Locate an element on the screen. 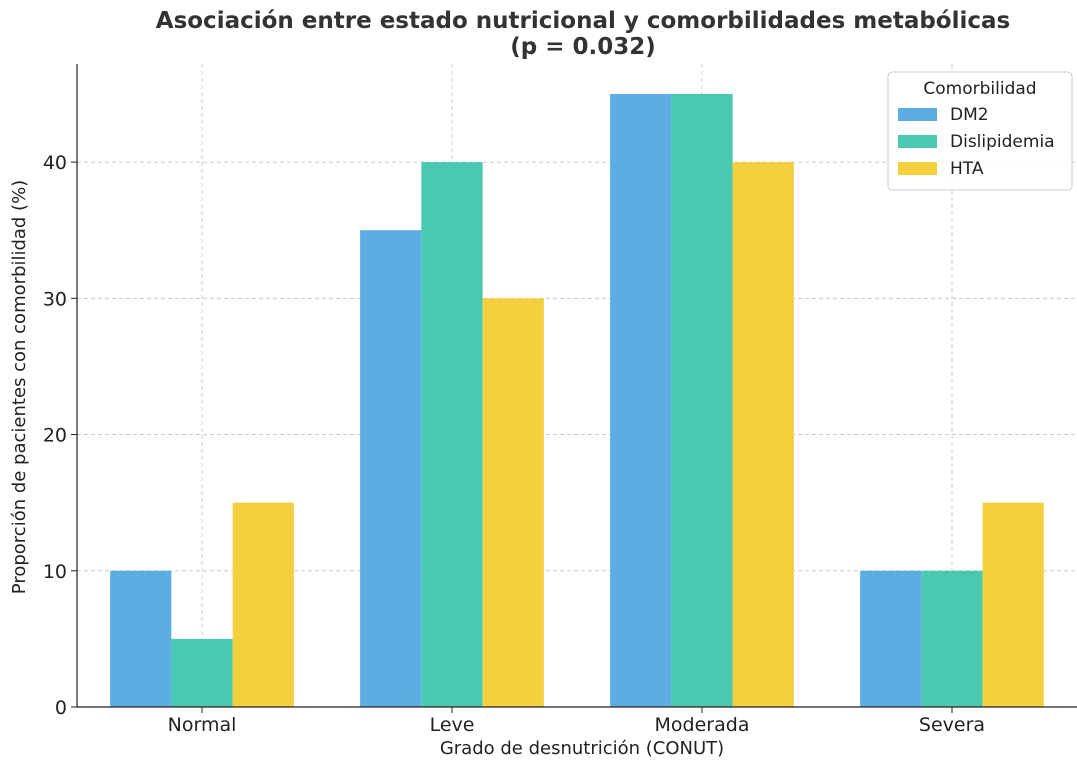  bar-dm2-normal is located at coordinates (141, 638).